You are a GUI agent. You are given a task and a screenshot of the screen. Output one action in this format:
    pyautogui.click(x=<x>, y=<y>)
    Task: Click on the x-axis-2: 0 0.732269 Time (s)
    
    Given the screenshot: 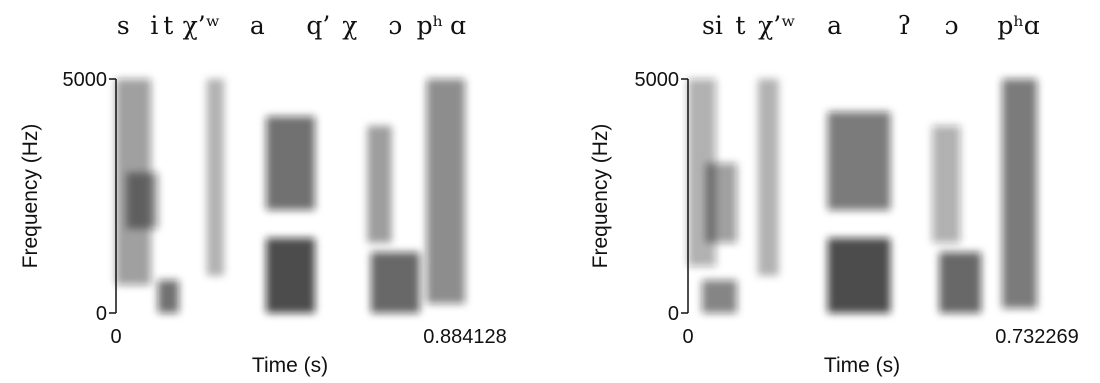 What is the action you would take?
    pyautogui.click(x=880, y=351)
    